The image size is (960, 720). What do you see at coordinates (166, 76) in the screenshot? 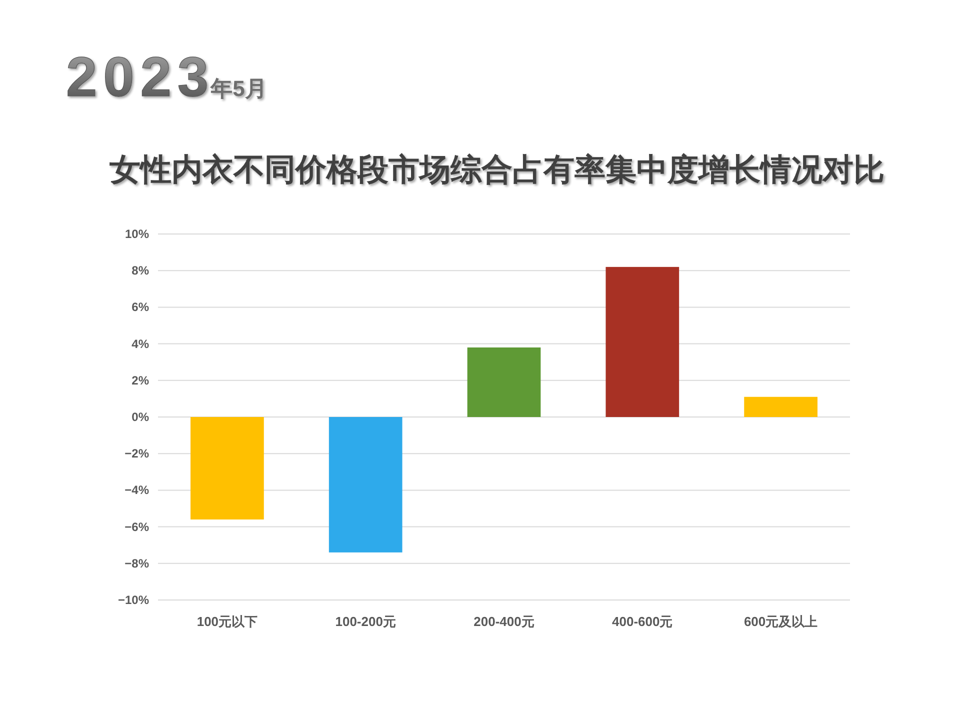
I see `chart-subtitle: 2023年5月` at bounding box center [166, 76].